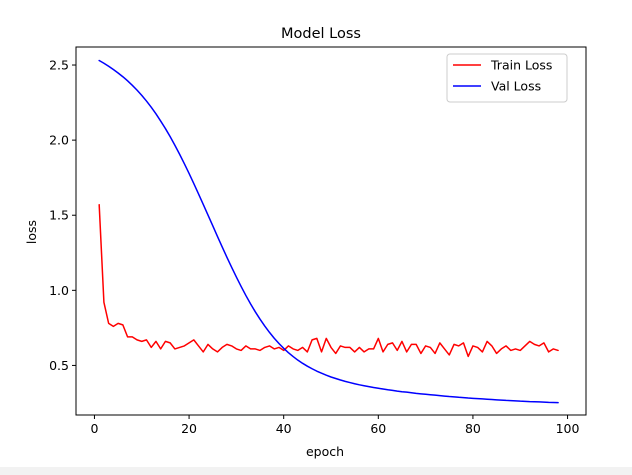  What do you see at coordinates (325, 451) in the screenshot?
I see `x-axis-label: epoch` at bounding box center [325, 451].